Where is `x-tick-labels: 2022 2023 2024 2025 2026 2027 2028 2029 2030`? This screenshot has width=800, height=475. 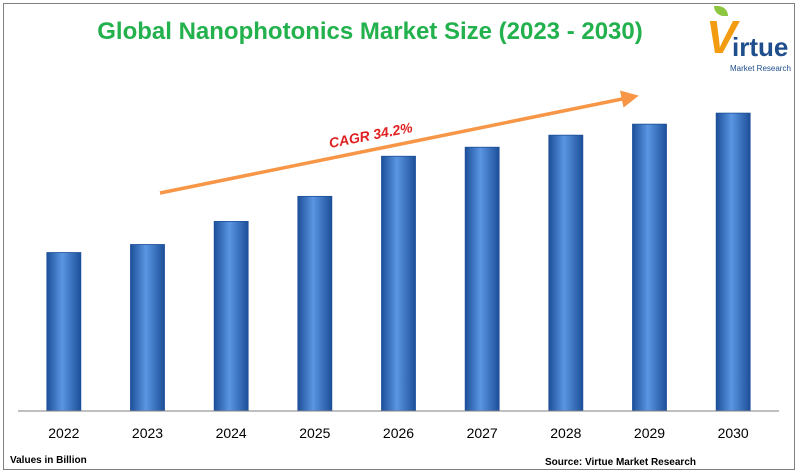 x-tick-labels: 2022 2023 2024 2025 2026 2027 2028 2029 2030 is located at coordinates (398, 433).